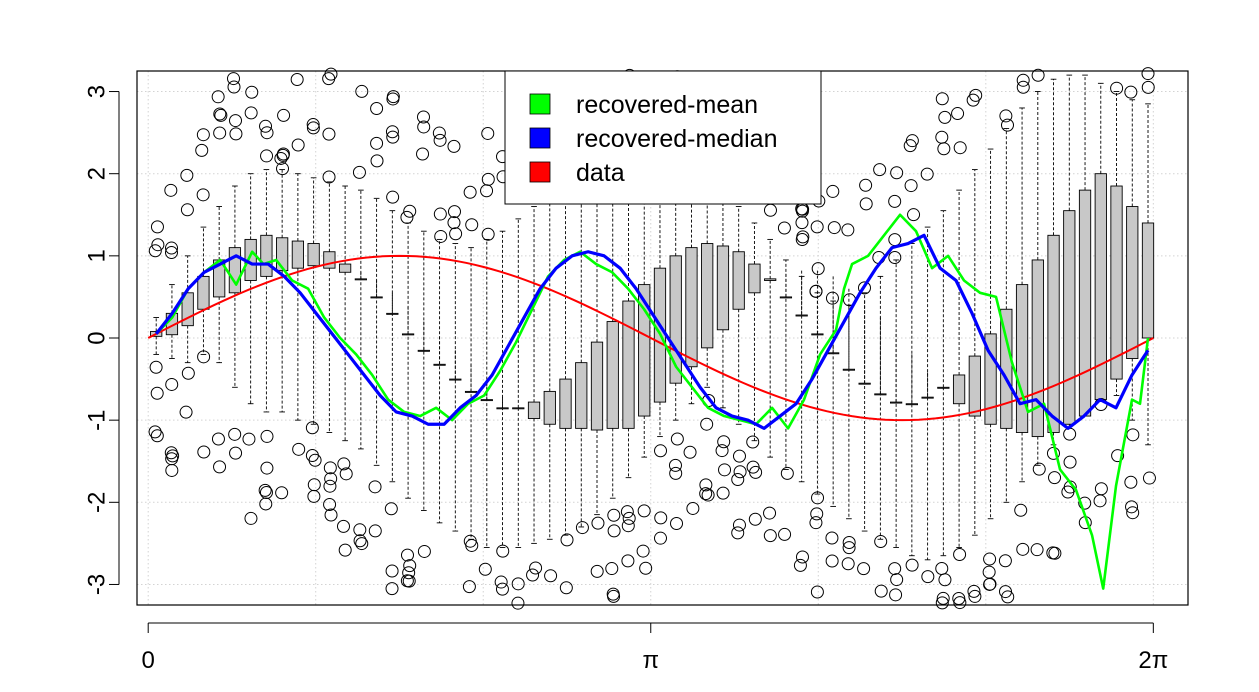 Image resolution: width=1259 pixels, height=692 pixels. I want to click on legend: recovered-mean recovered-median data, so click(663, 137).